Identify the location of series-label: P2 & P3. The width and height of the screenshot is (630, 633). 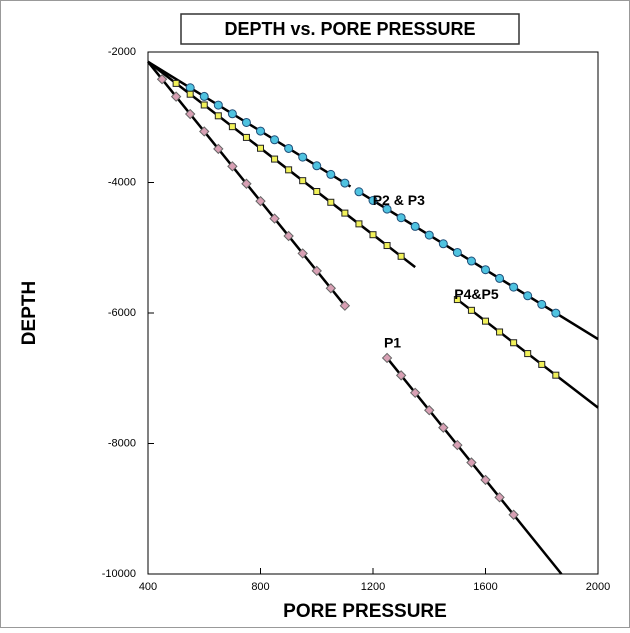
(399, 200).